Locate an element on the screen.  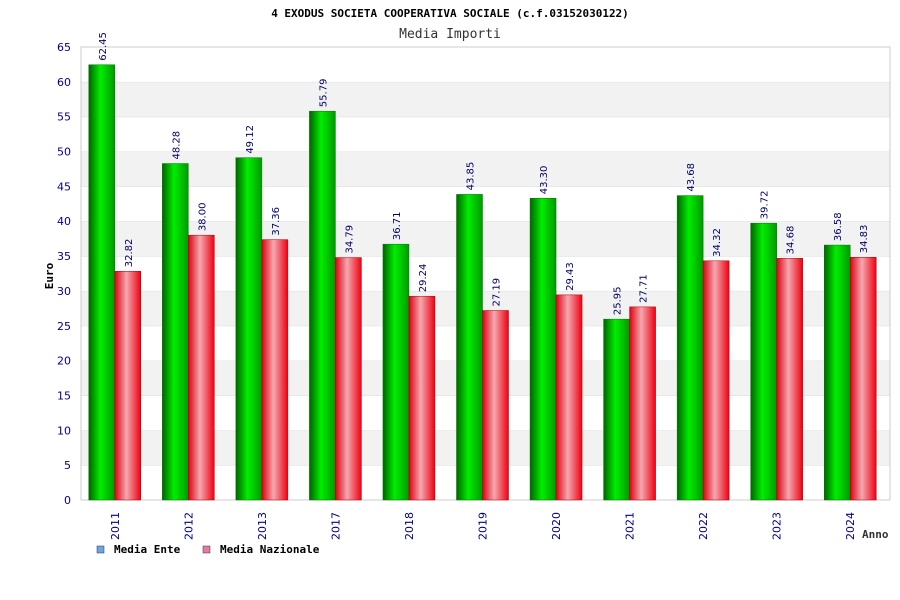
data-label: 34.83 is located at coordinates (864, 239).